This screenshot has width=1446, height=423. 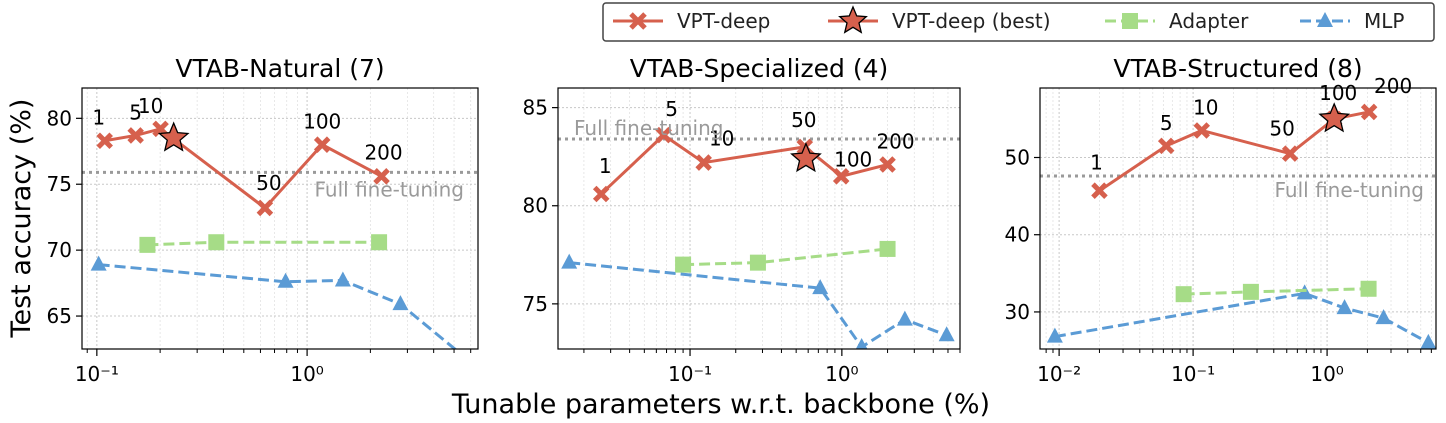 I want to click on legend-entry-vpt-deep: VPT-deep, so click(x=691, y=21).